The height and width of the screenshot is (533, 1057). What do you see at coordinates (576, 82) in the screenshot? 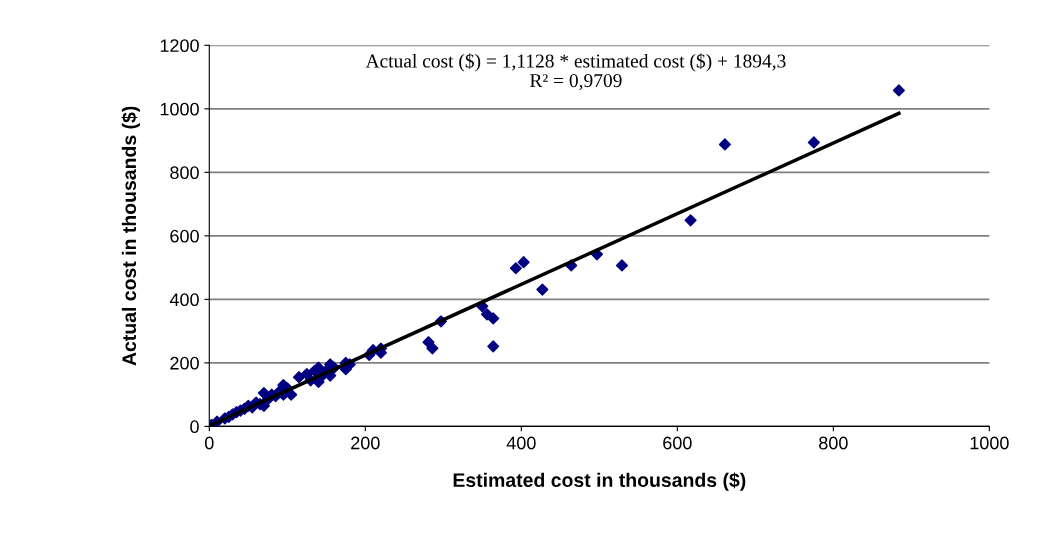
I see `annotation: R² = 0,9709` at bounding box center [576, 82].